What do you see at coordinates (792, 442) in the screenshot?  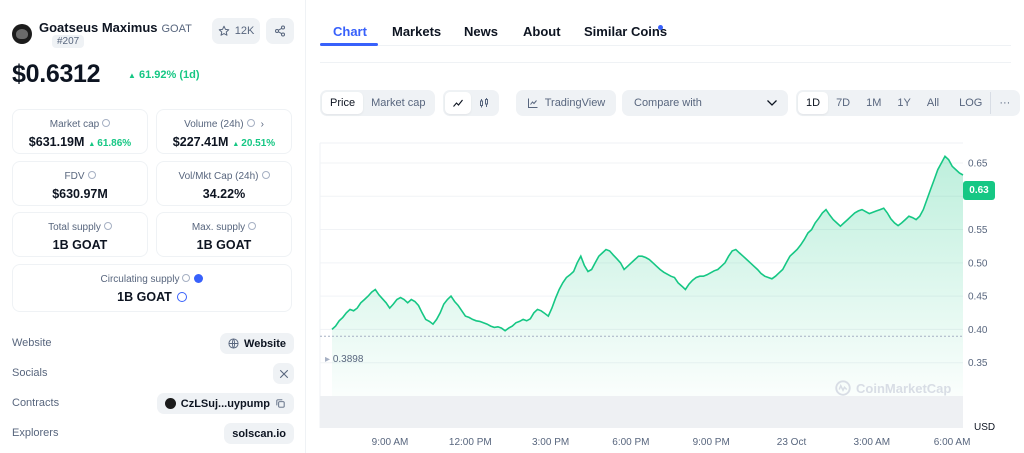 I see `x-tick-label: 23 Oct` at bounding box center [792, 442].